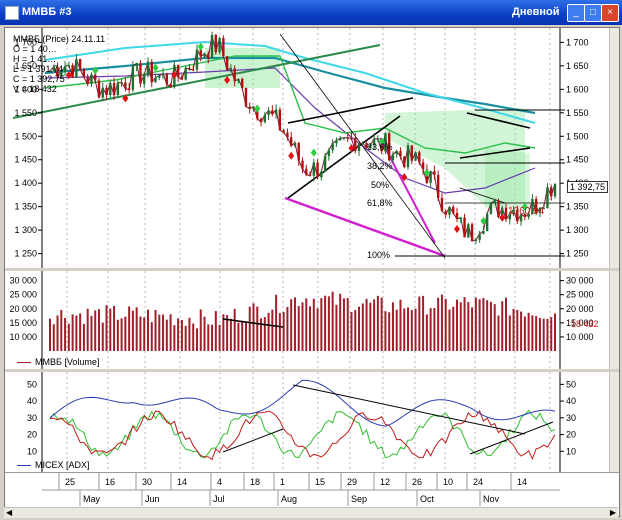 The image size is (622, 520). Describe the element at coordinates (614, 148) in the screenshot. I see `price-scrollbar` at that location.